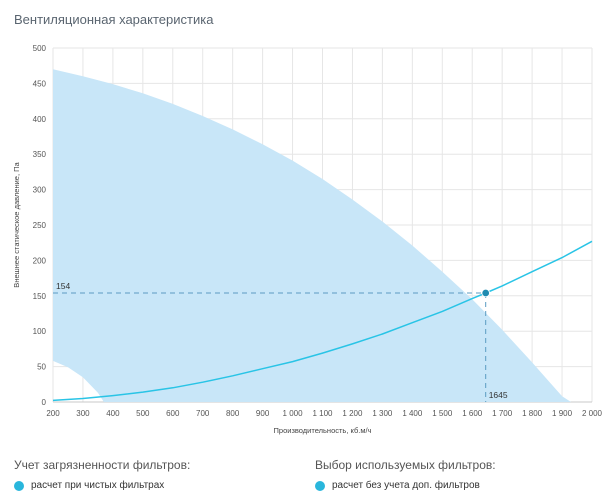 Image resolution: width=615 pixels, height=500 pixels. Describe the element at coordinates (40, 154) in the screenshot. I see `y-tick-label: 350` at that location.